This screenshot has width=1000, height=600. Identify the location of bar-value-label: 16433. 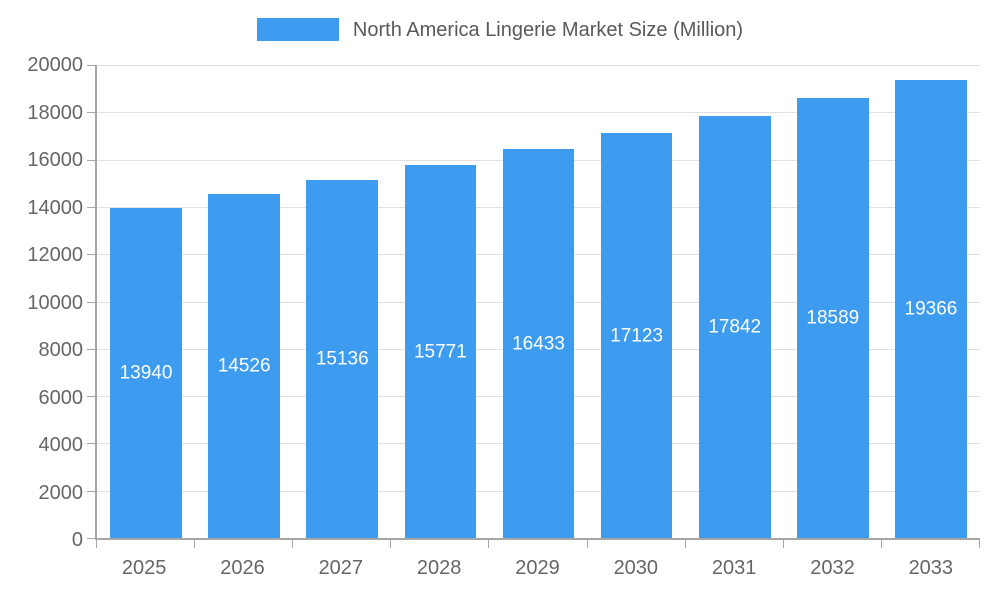
(538, 344).